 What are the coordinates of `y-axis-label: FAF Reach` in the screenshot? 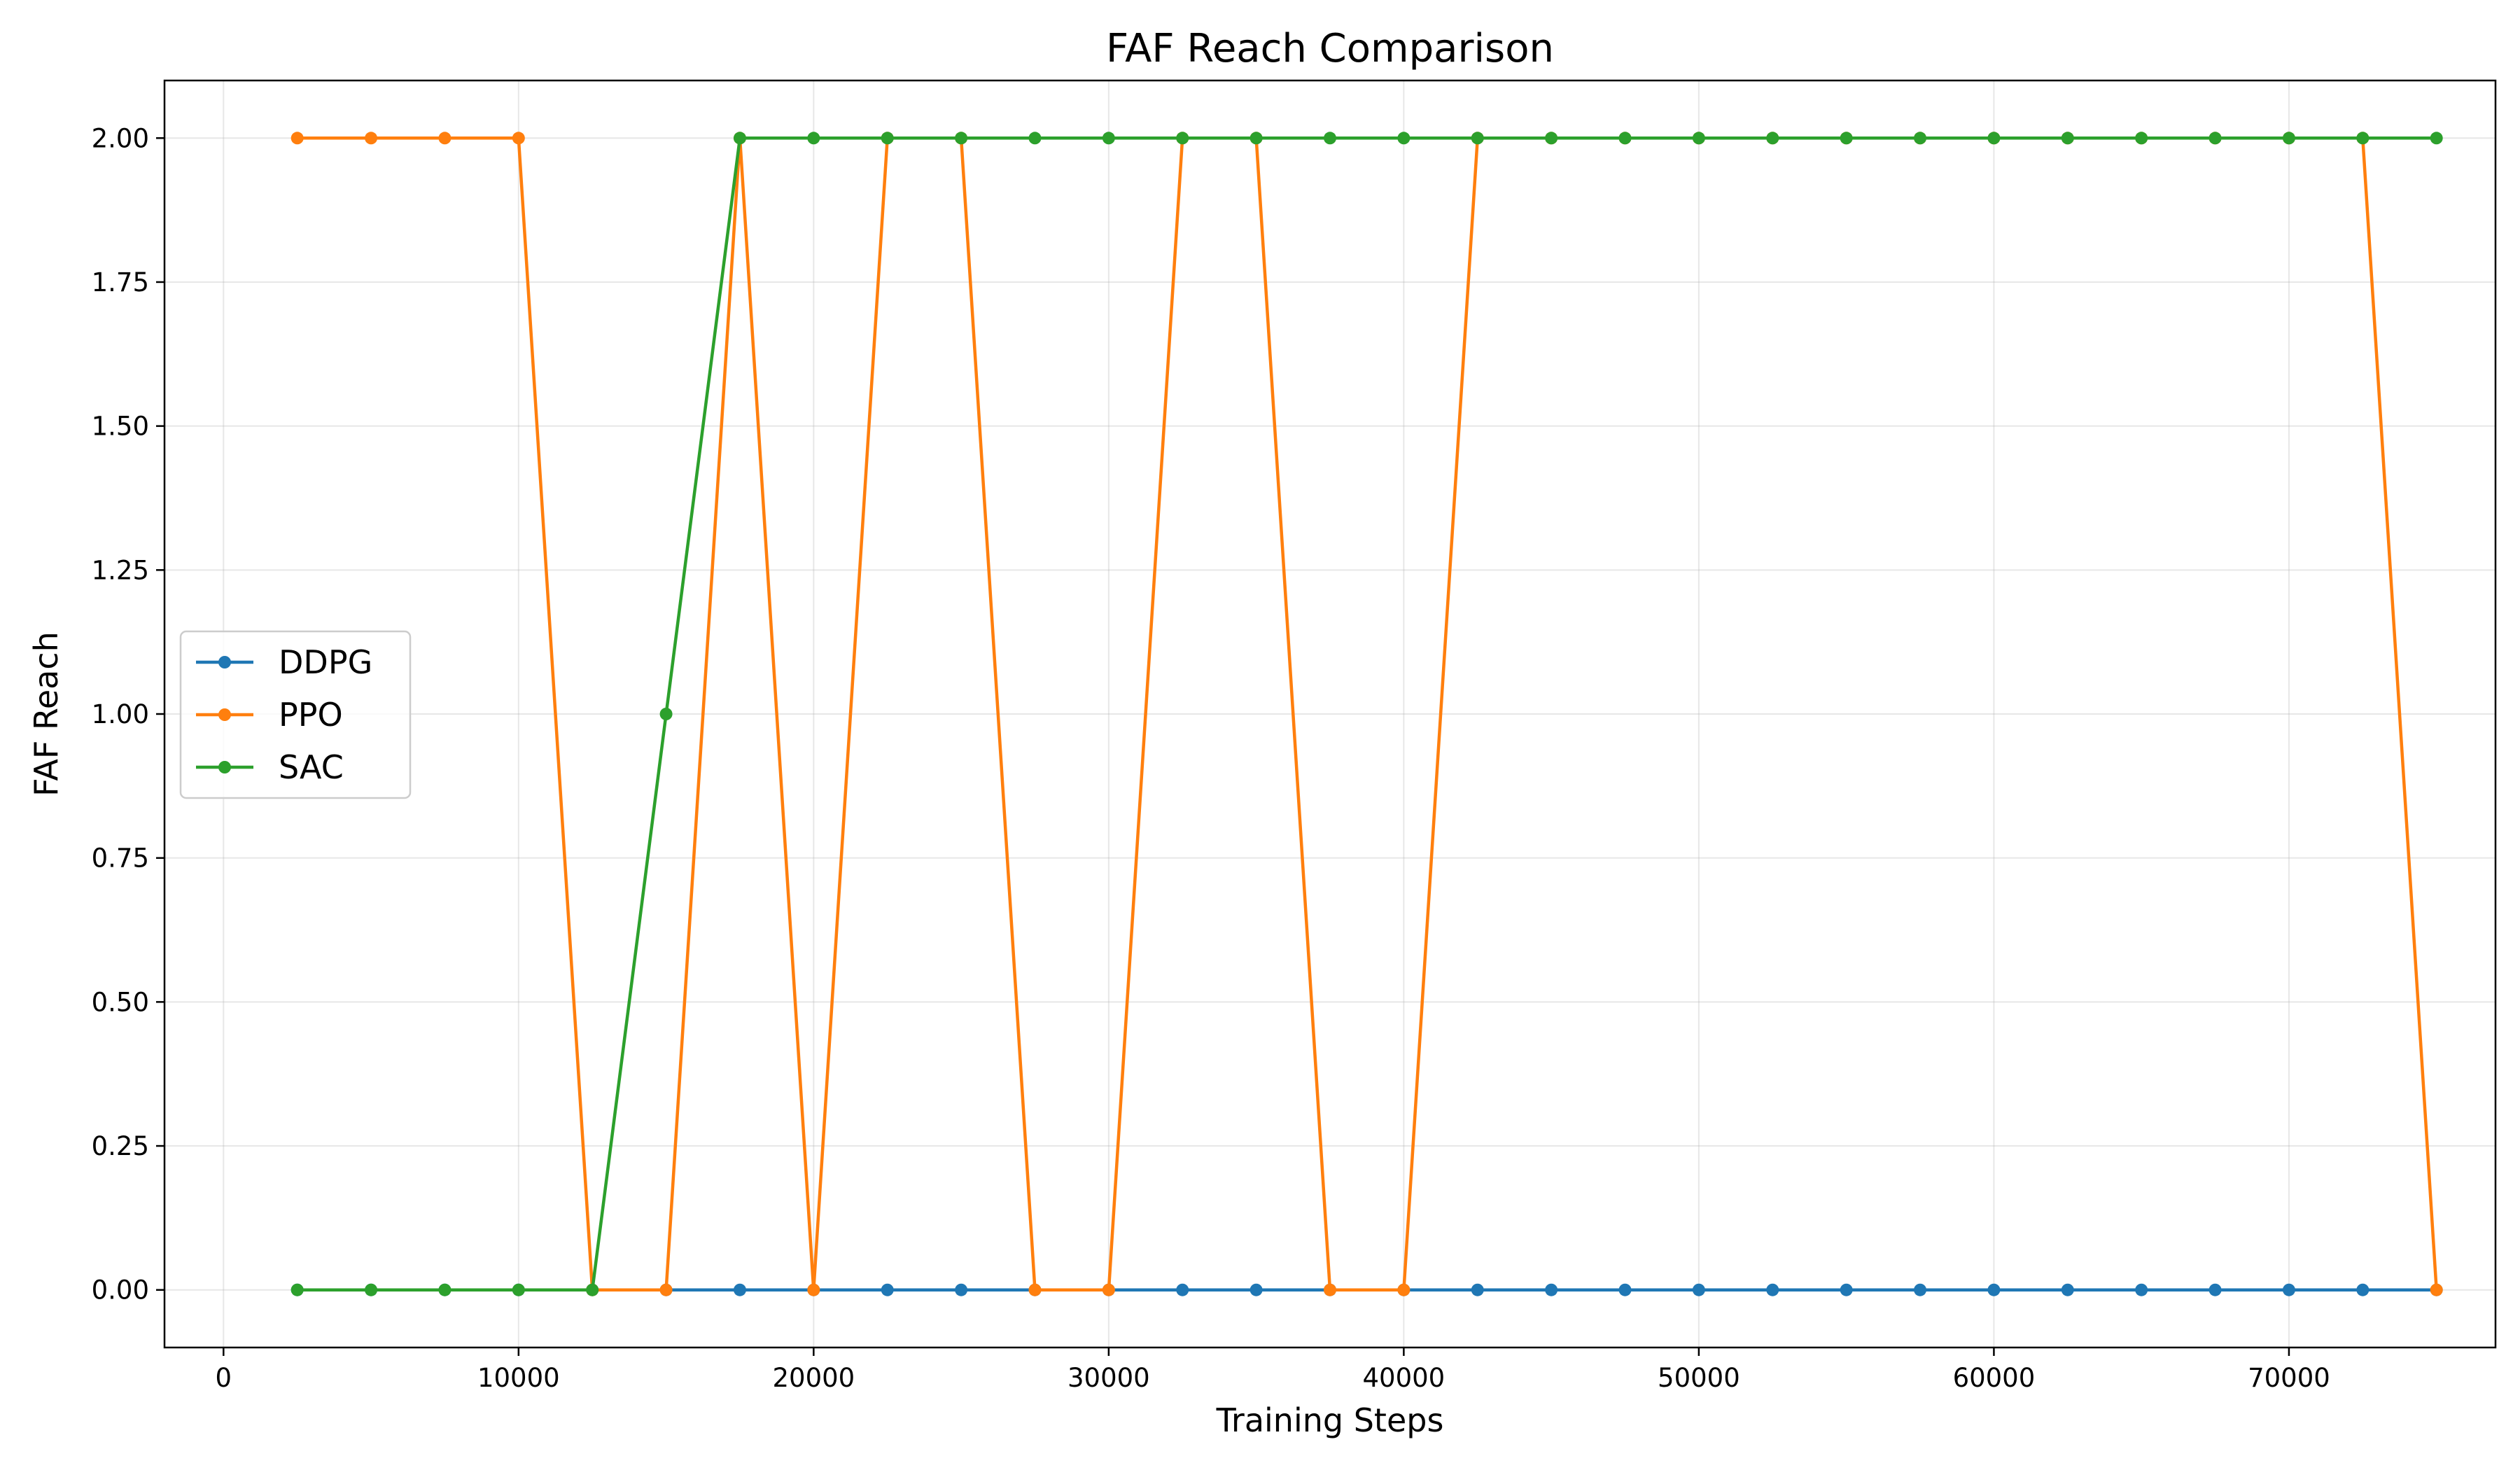 It's located at (46, 714).